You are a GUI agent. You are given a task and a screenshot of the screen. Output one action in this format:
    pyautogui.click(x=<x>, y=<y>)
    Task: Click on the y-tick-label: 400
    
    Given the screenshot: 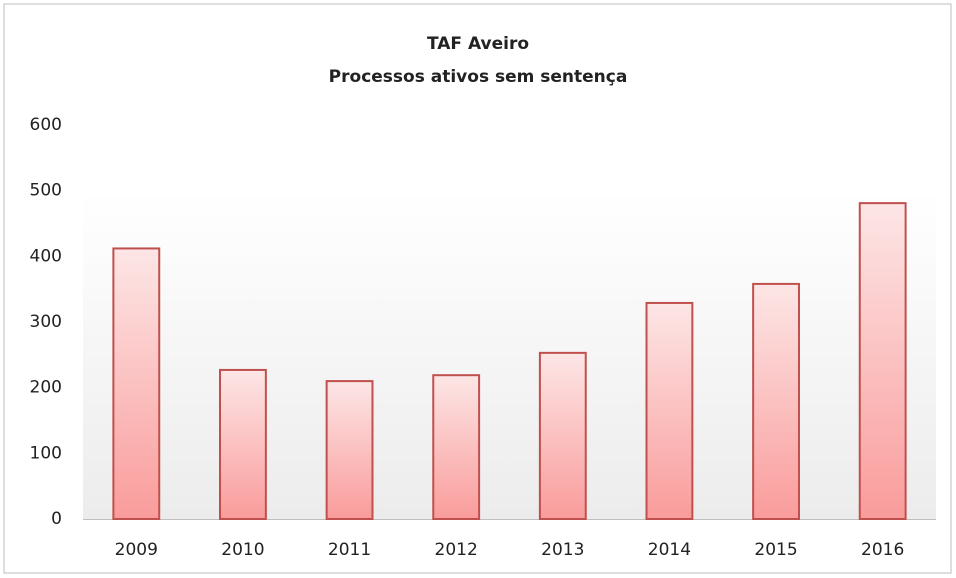 What is the action you would take?
    pyautogui.click(x=46, y=256)
    